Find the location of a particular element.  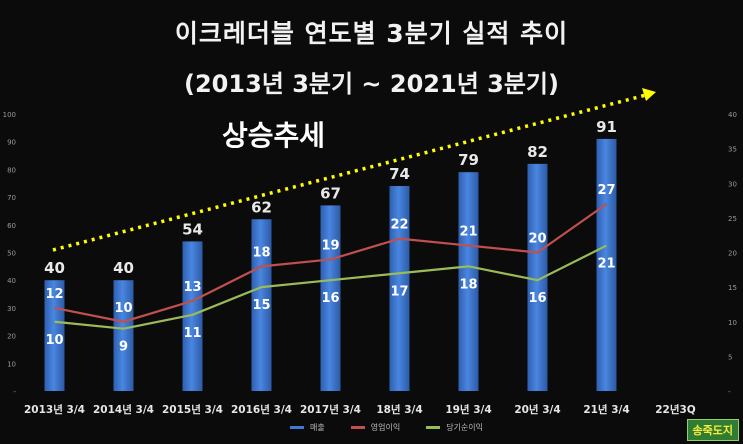

y-tick-left: 30 is located at coordinates (11, 309).